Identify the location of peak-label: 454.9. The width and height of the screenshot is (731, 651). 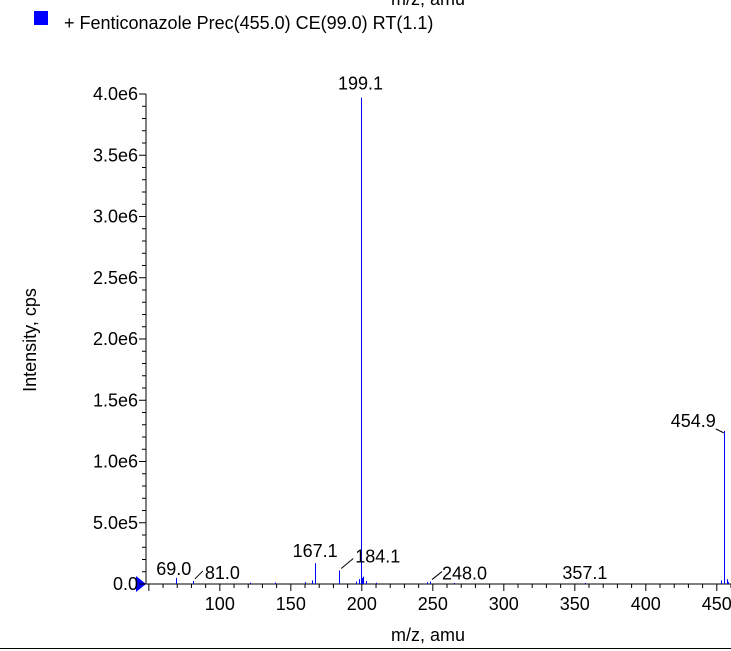
(693, 421).